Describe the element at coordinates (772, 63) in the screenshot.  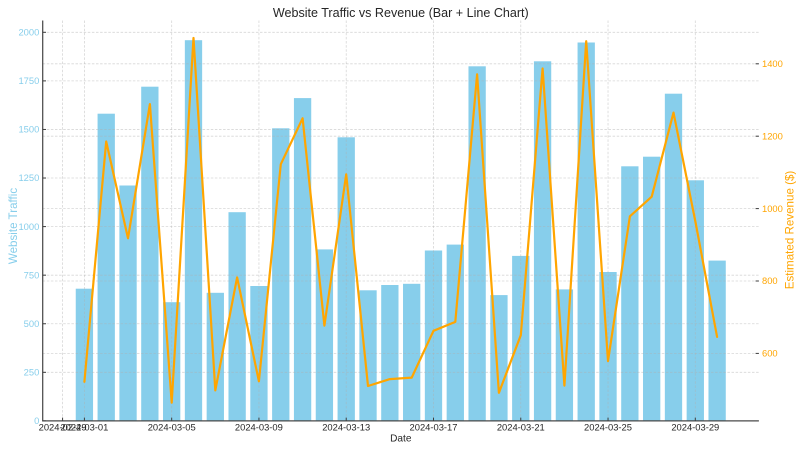
I see `svg-text: 1400` at that location.